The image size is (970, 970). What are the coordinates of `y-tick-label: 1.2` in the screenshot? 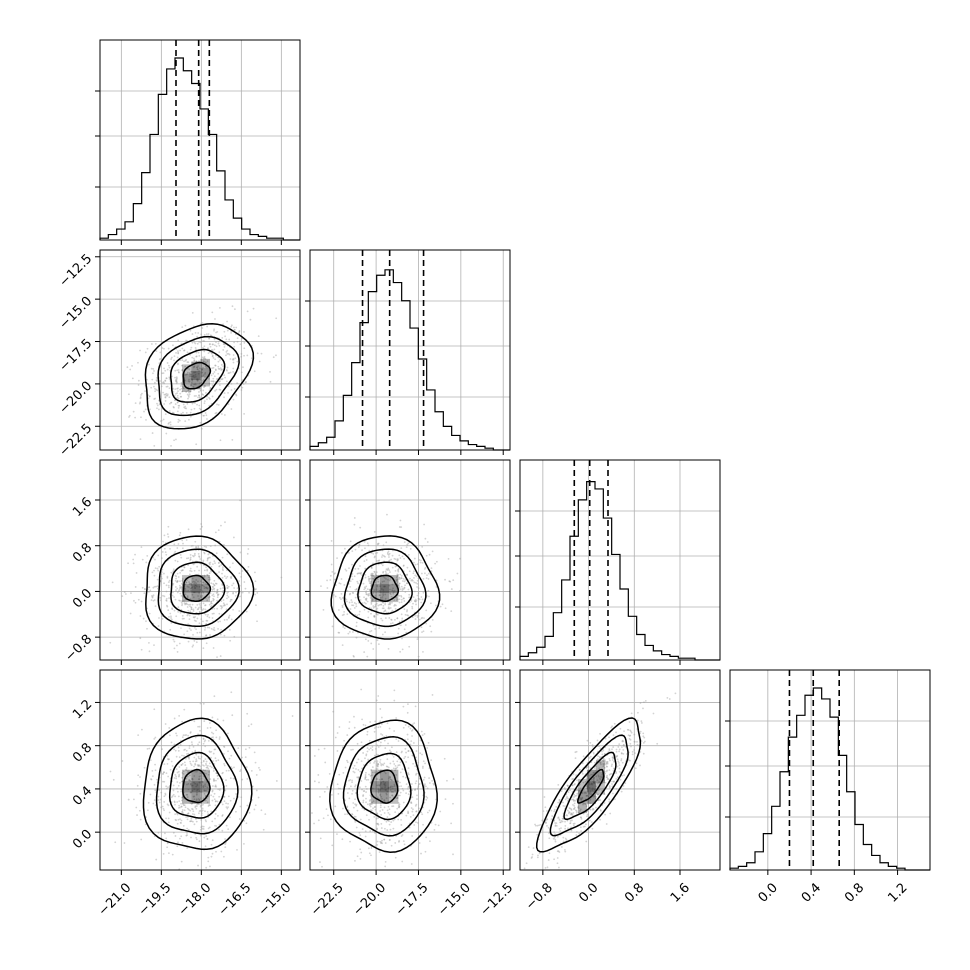 It's located at (82, 709).